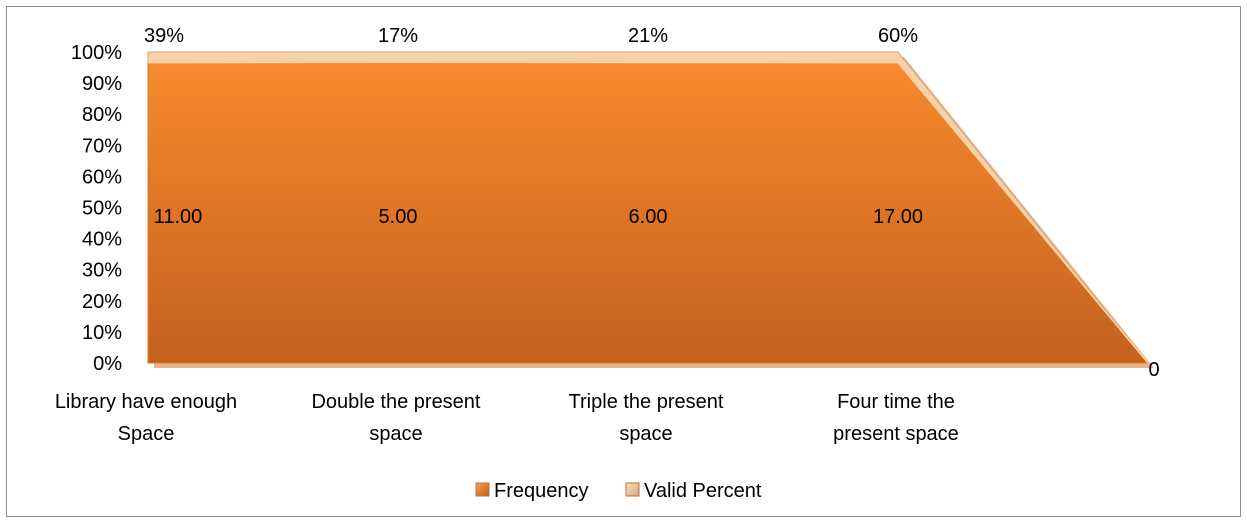 This screenshot has height=523, width=1247. I want to click on data-label-frequency: 0, so click(1153, 370).